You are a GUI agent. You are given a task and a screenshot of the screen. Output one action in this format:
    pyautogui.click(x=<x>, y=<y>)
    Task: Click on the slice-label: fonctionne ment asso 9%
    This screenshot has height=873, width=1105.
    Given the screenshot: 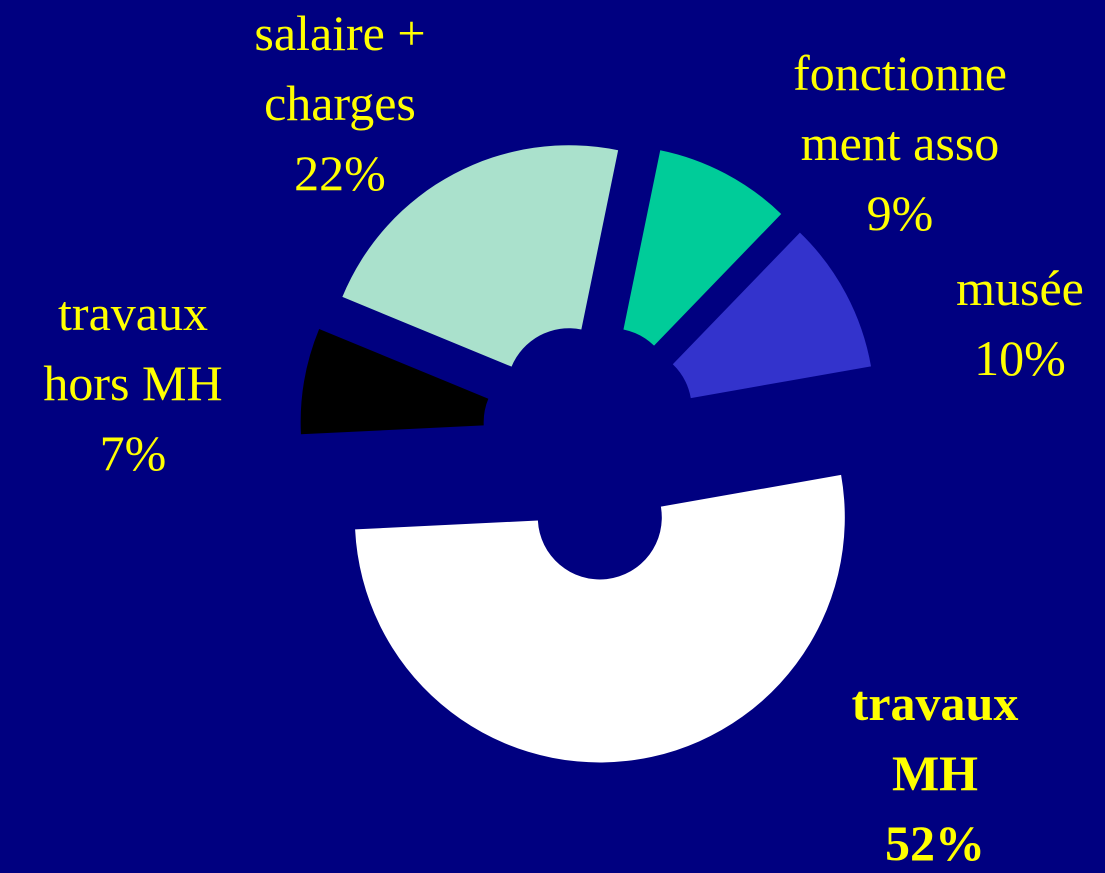 What is the action you would take?
    pyautogui.click(x=900, y=143)
    